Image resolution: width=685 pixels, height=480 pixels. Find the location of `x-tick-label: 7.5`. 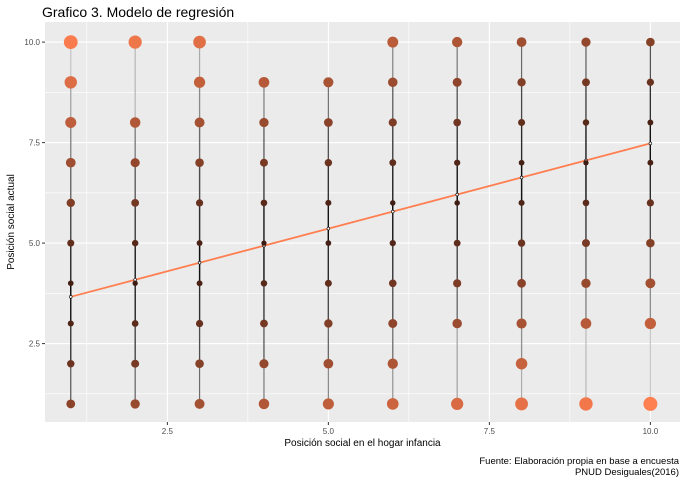

x-tick-label: 7.5 is located at coordinates (490, 431).